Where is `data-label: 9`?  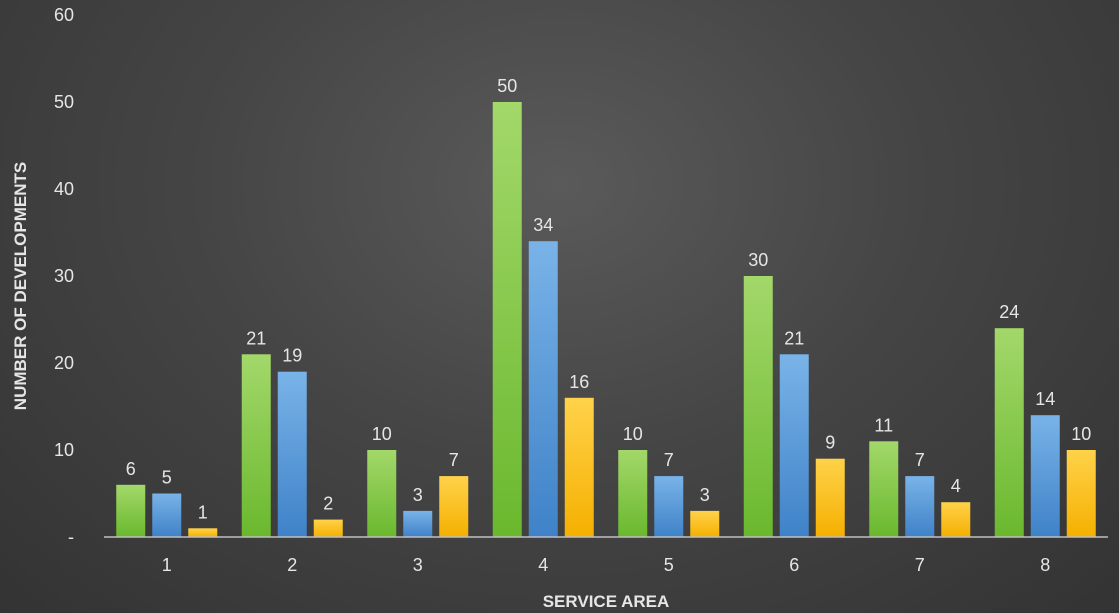 data-label: 9 is located at coordinates (830, 443).